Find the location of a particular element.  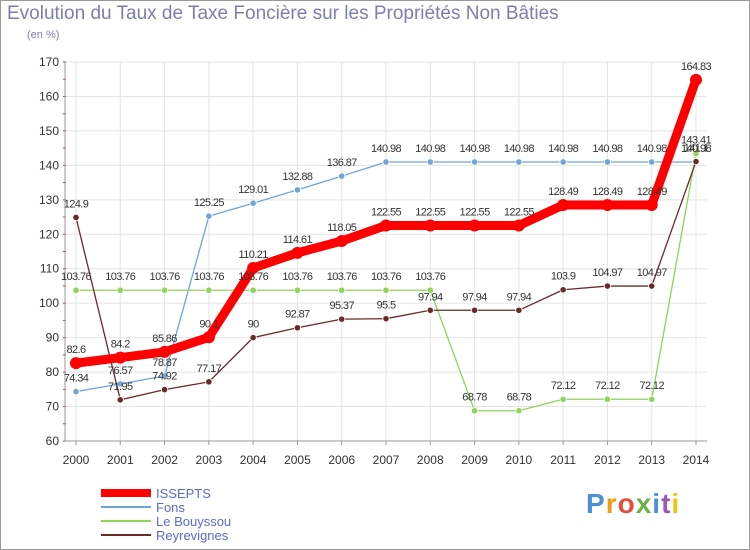

data-label: 92.87 is located at coordinates (297, 315).